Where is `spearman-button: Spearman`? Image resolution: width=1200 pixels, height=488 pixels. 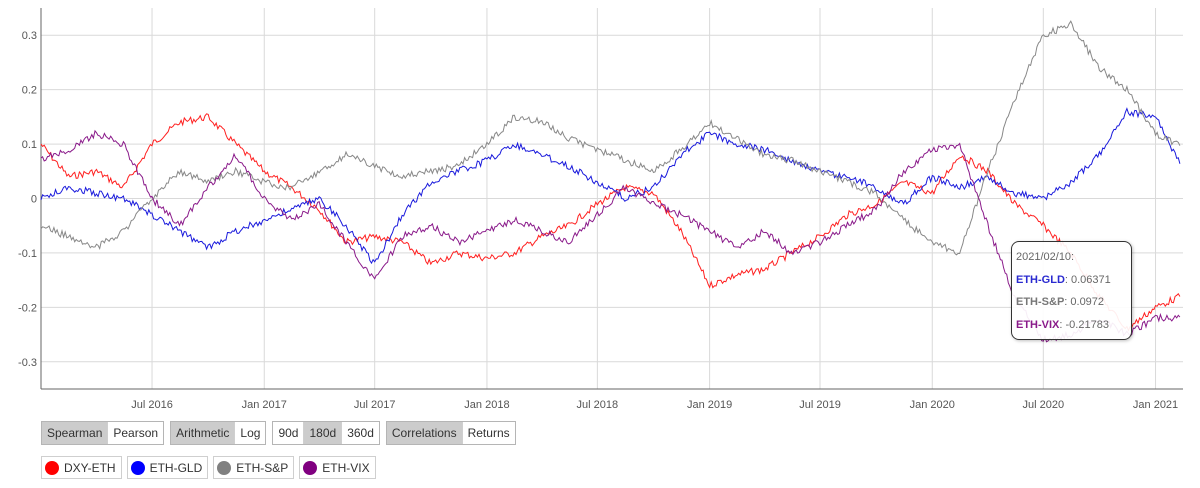 spearman-button: Spearman is located at coordinates (75, 433).